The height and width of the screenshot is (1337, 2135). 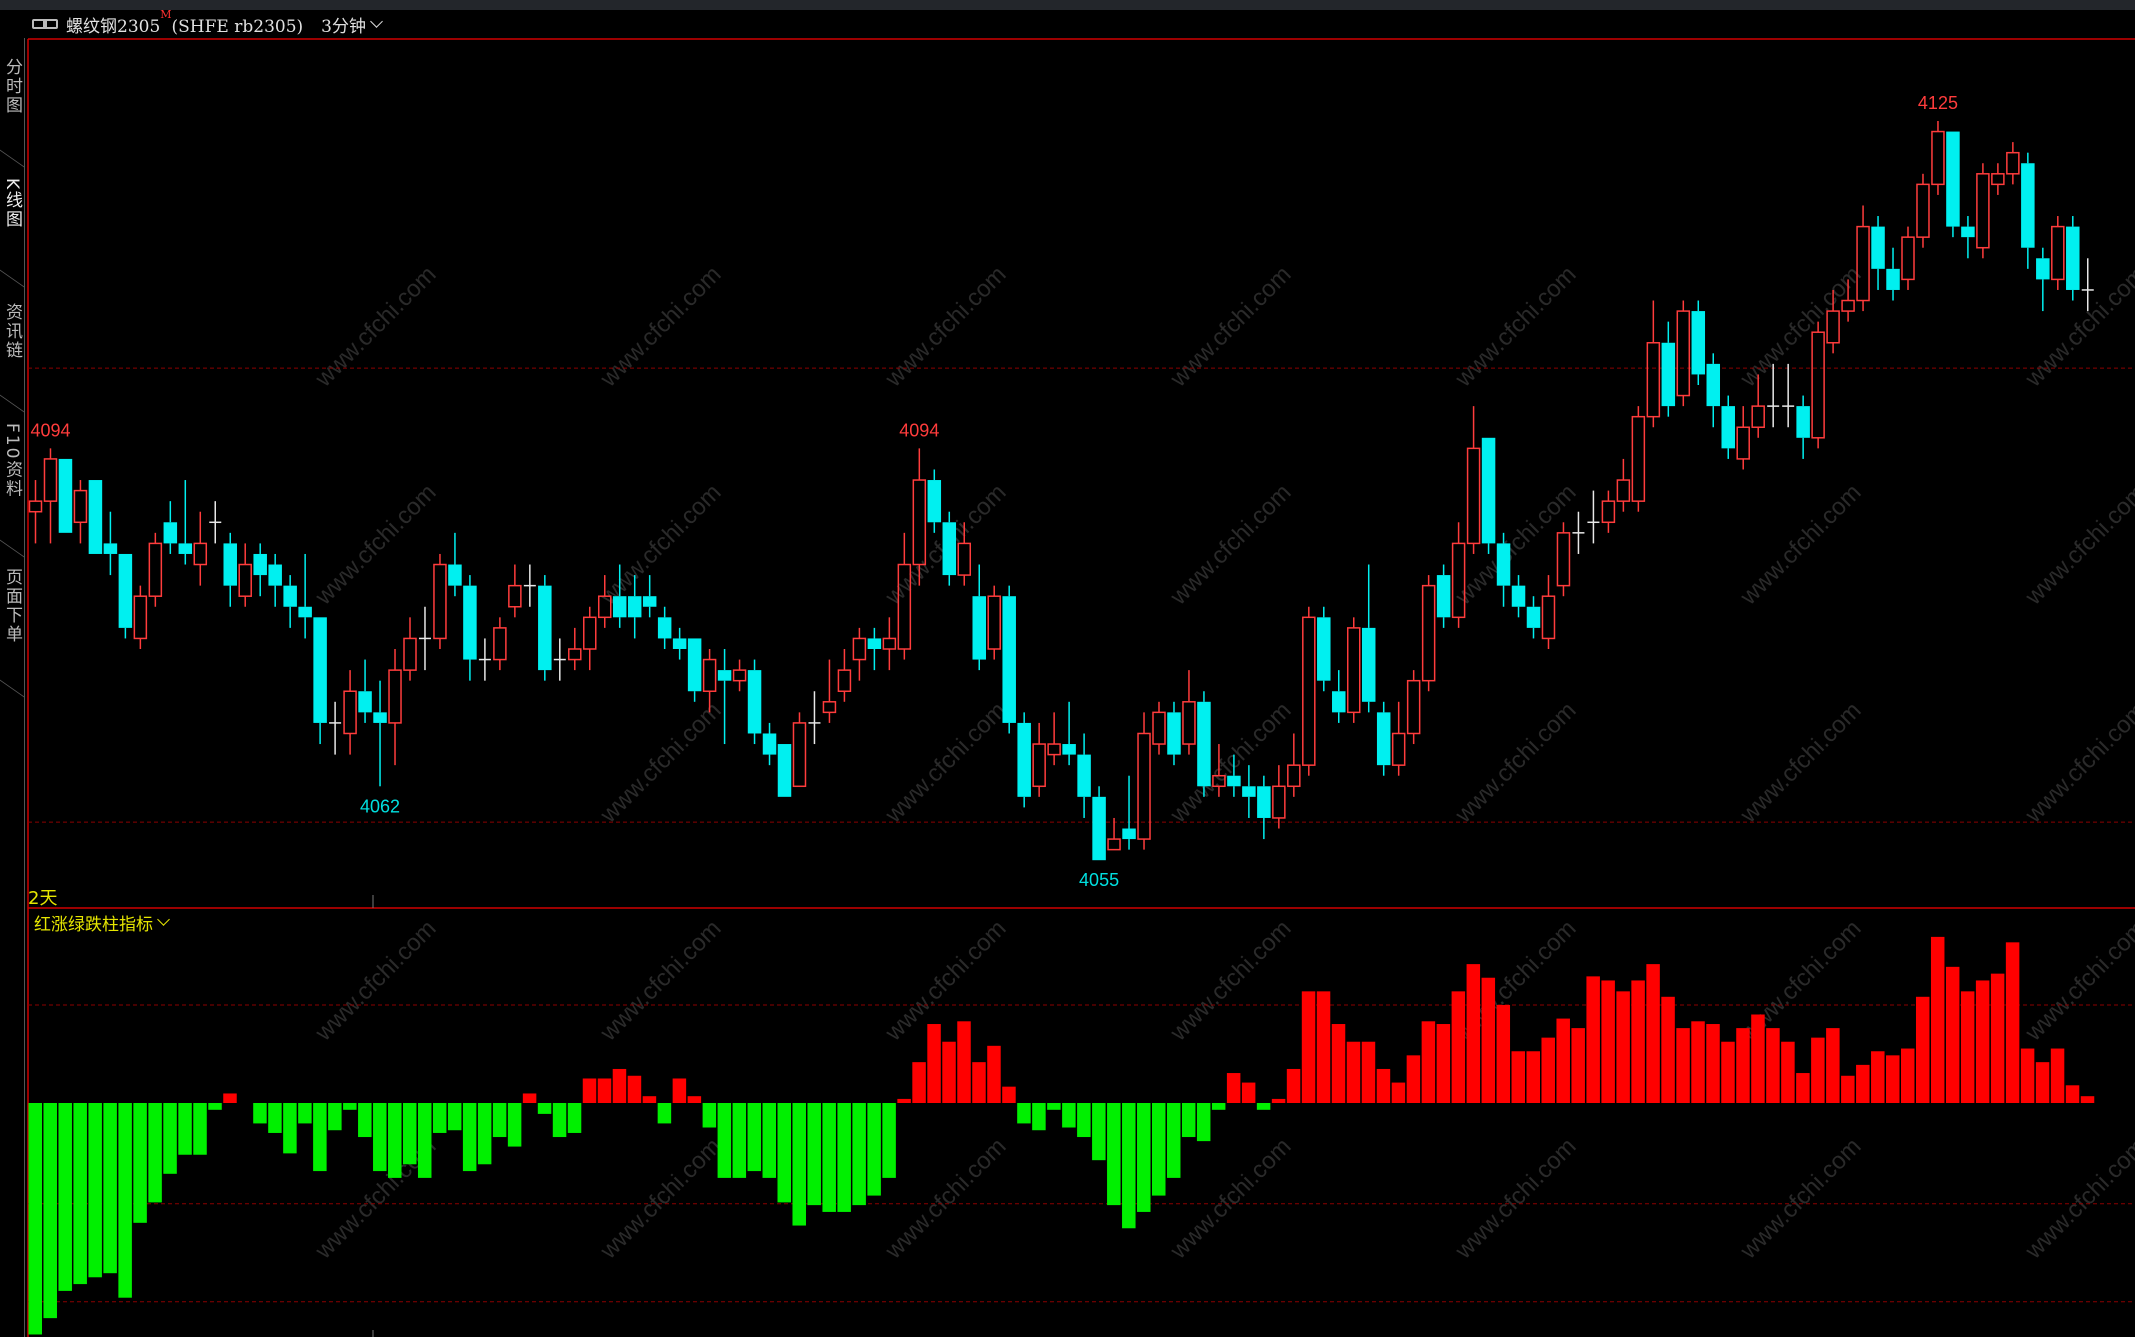 What do you see at coordinates (376, 21) in the screenshot?
I see `chevron-down-icon` at bounding box center [376, 21].